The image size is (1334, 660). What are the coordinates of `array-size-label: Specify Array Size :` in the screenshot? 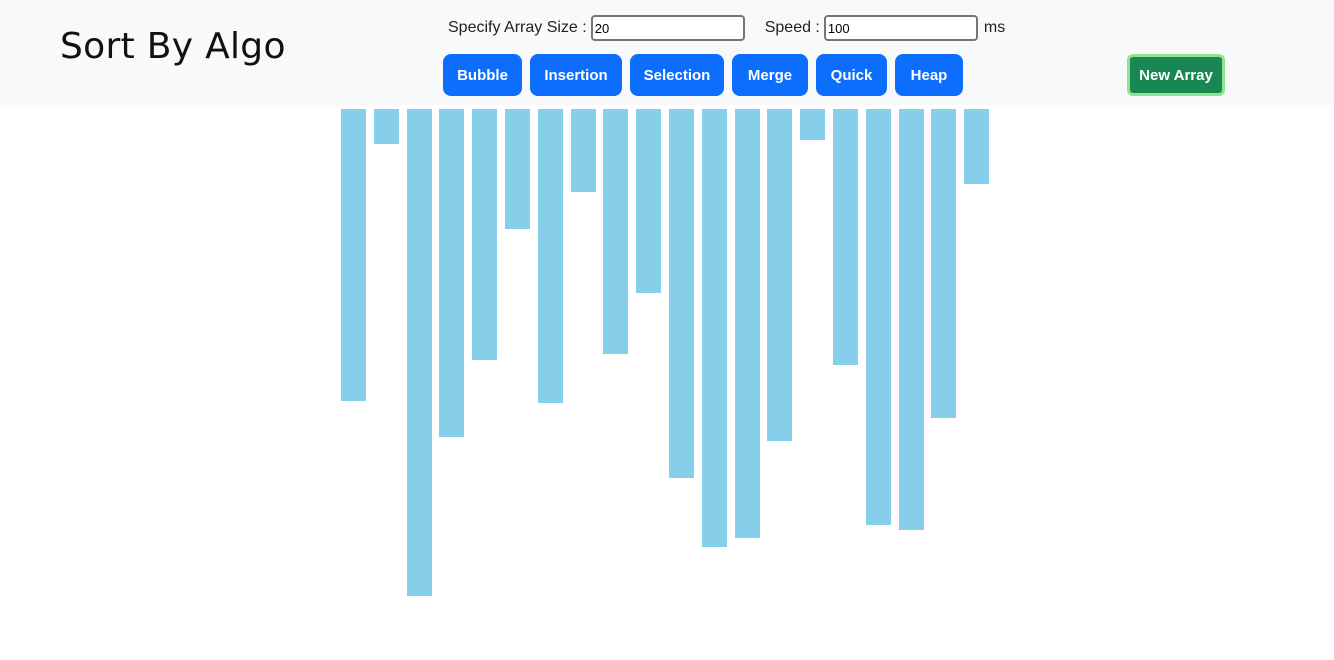 It's located at (517, 27).